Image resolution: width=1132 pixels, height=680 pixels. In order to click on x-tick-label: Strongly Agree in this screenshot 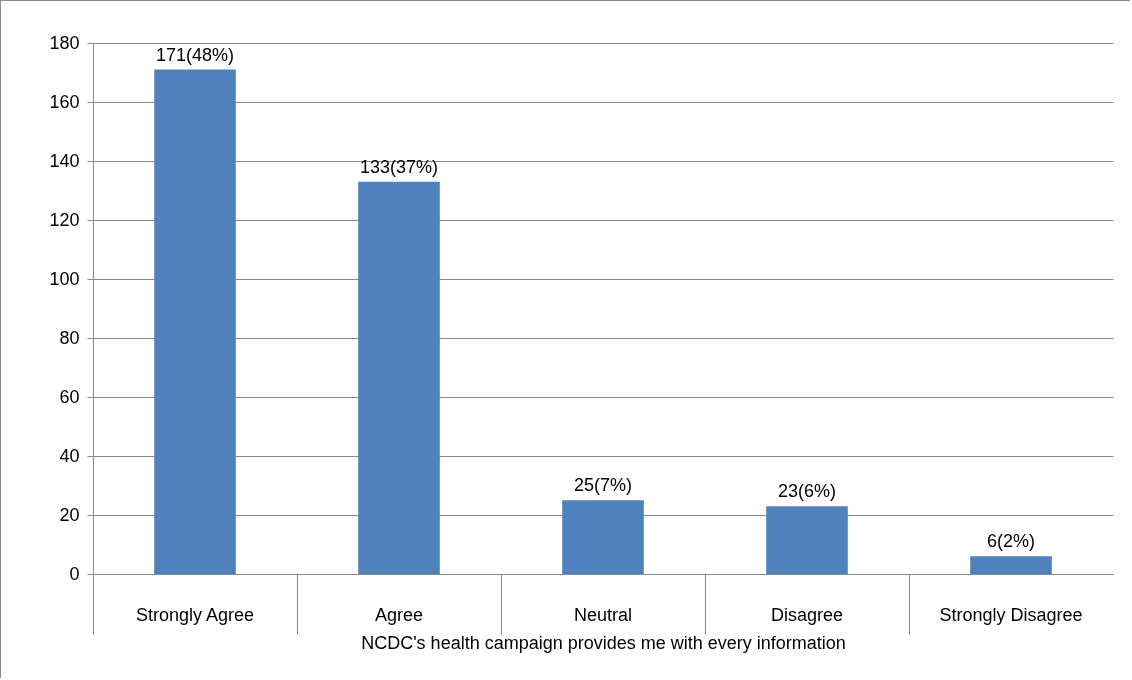, I will do `click(195, 614)`.